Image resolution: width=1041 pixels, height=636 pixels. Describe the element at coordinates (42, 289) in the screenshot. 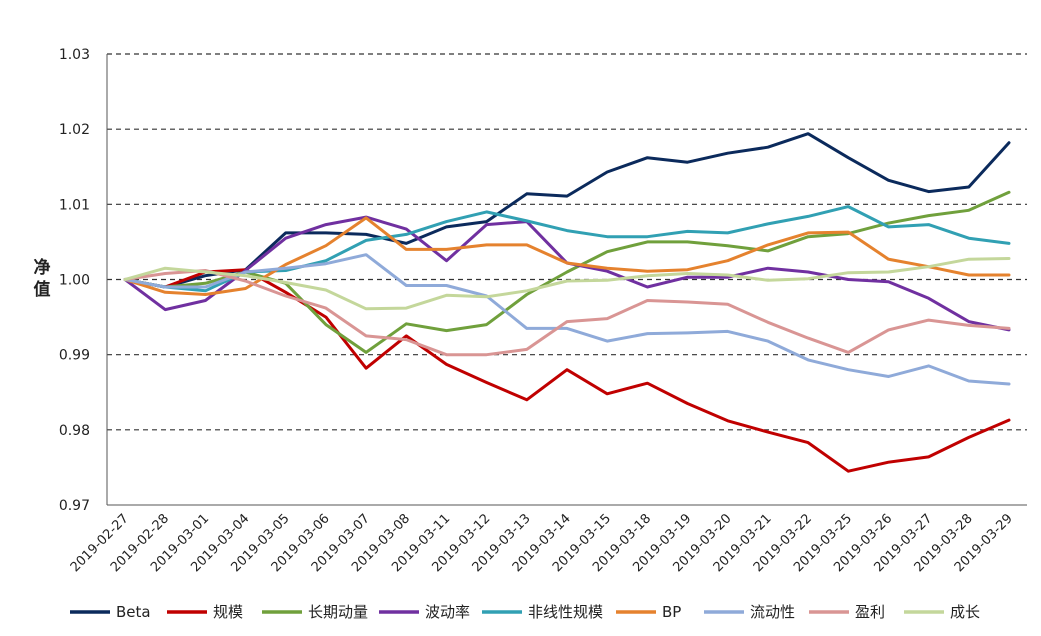

I see `y-axis-label-bottom: 值` at that location.